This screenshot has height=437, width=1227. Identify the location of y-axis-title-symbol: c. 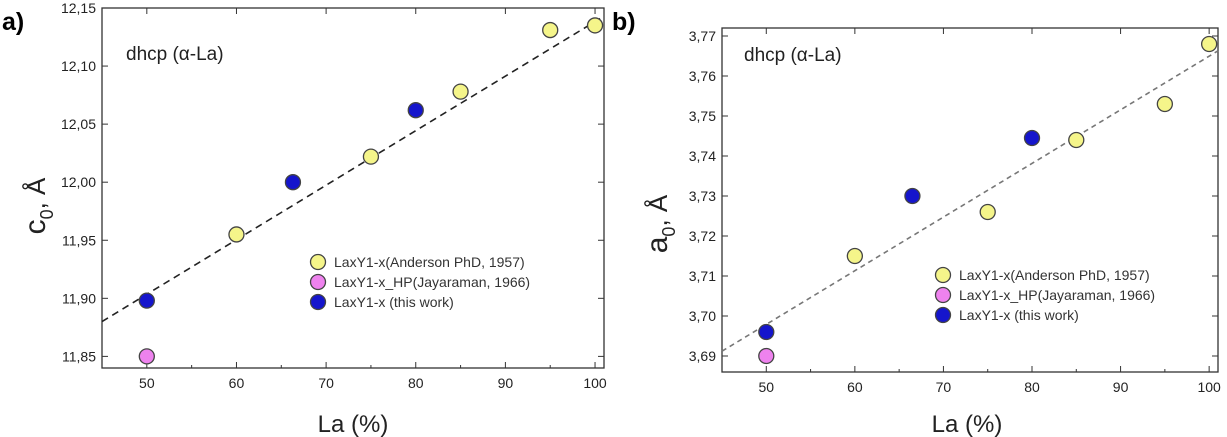
(35, 226).